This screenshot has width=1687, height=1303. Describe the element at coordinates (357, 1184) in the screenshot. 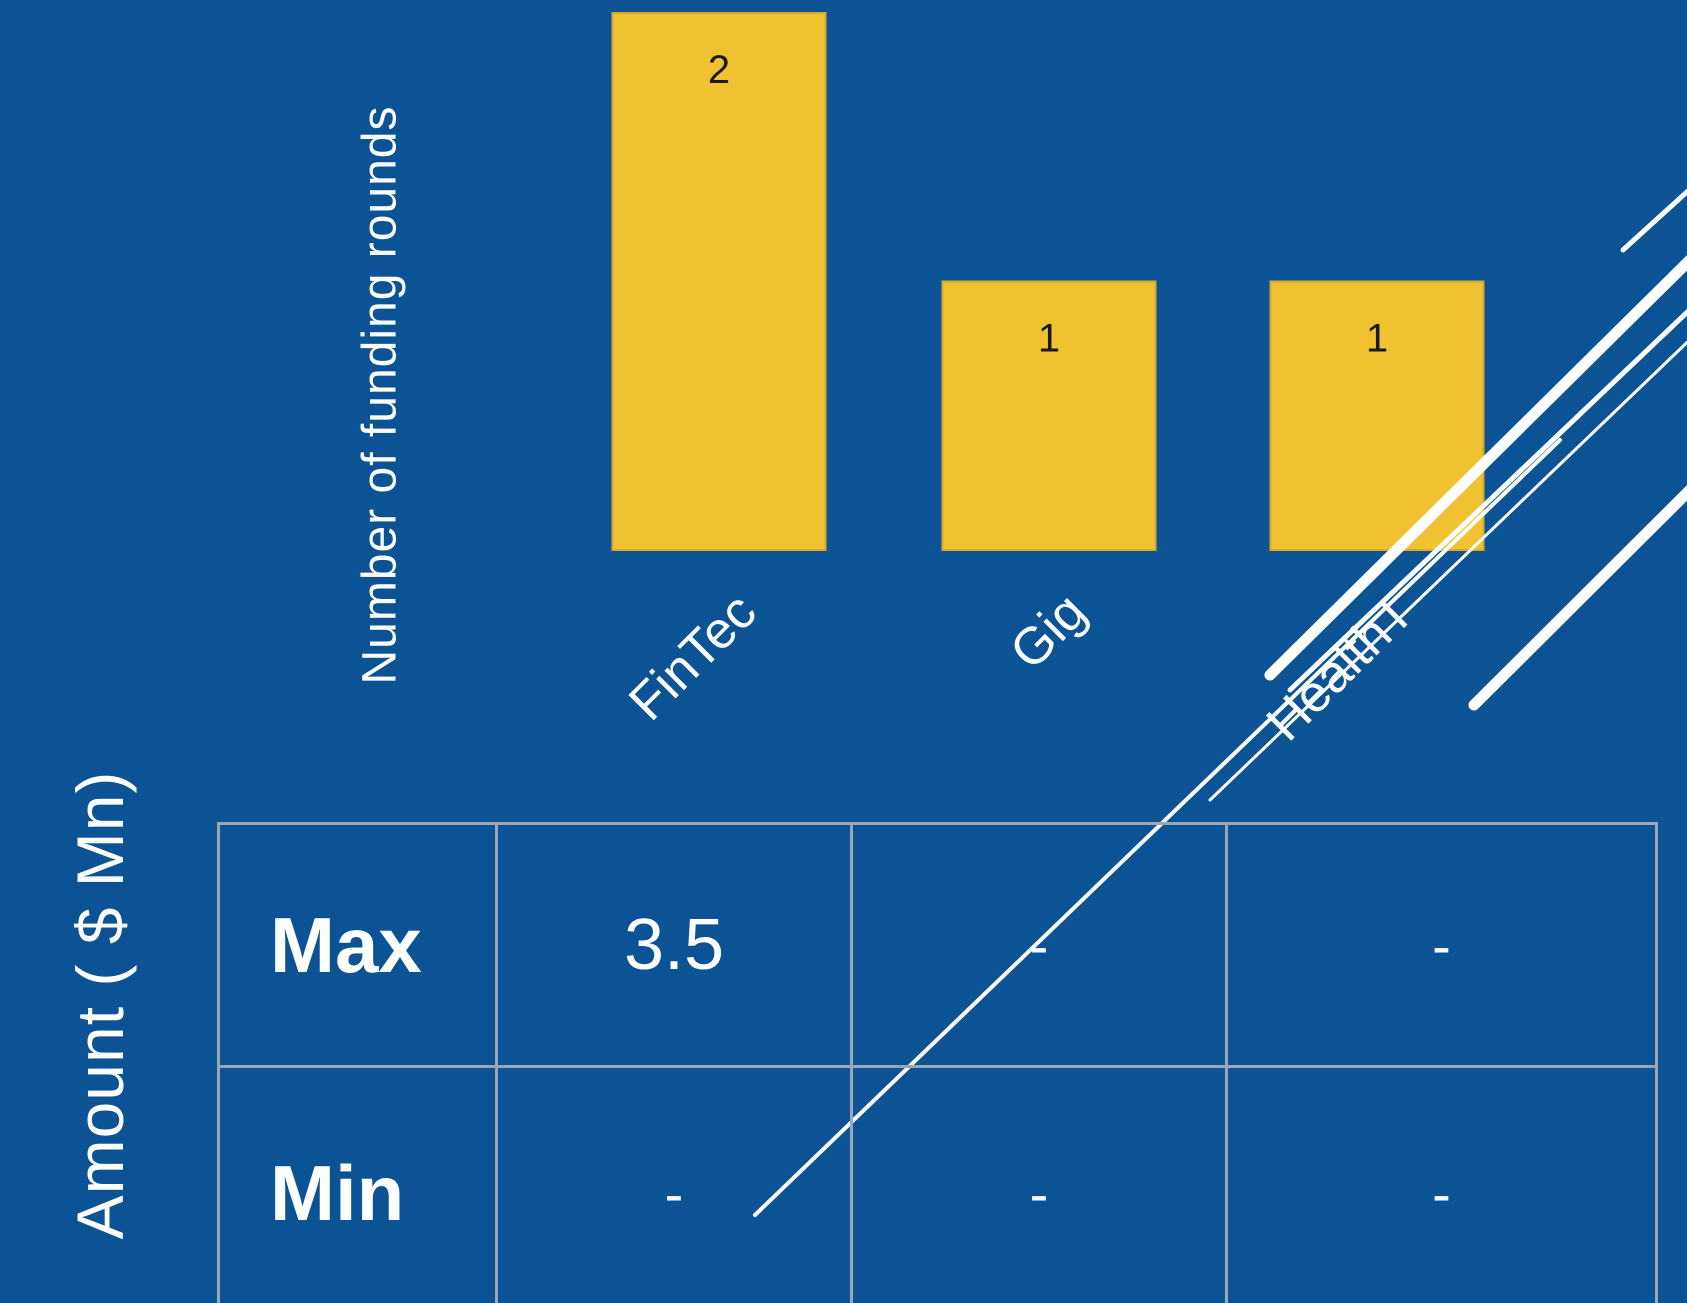

I see `row-header-min: Min` at that location.